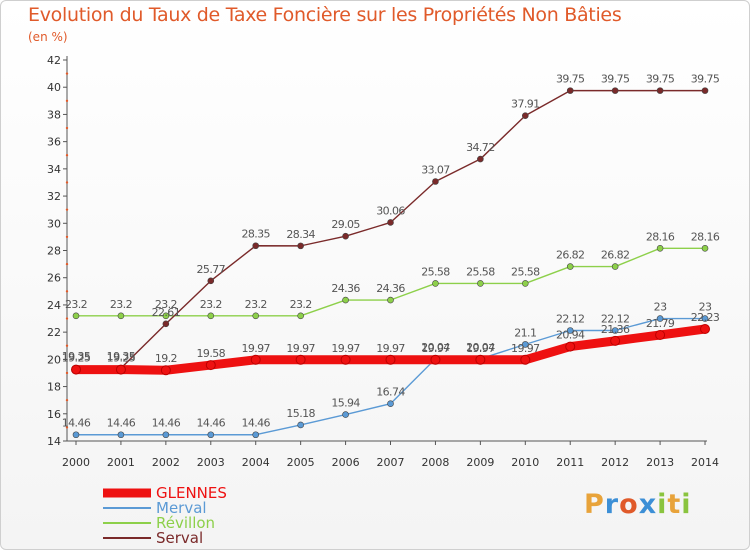 This screenshot has height=550, width=750. I want to click on data-label: 22.61, so click(166, 312).